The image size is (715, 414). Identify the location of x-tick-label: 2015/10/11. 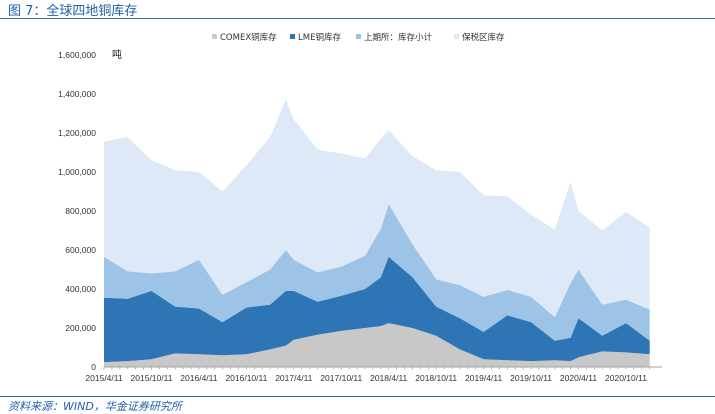
(152, 378).